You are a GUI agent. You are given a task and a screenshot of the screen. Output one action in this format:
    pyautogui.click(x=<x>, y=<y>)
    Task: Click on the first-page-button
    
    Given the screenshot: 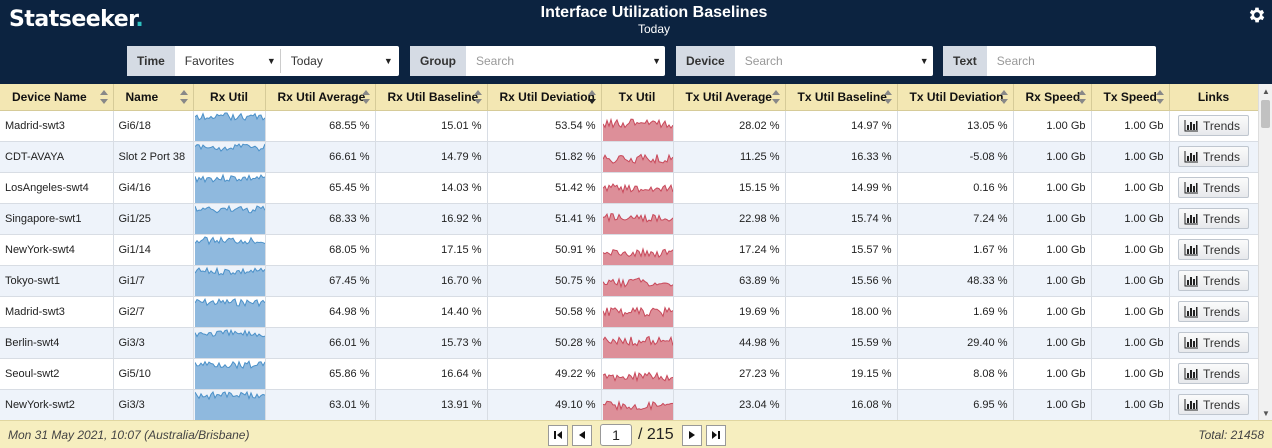 What is the action you would take?
    pyautogui.click(x=558, y=435)
    